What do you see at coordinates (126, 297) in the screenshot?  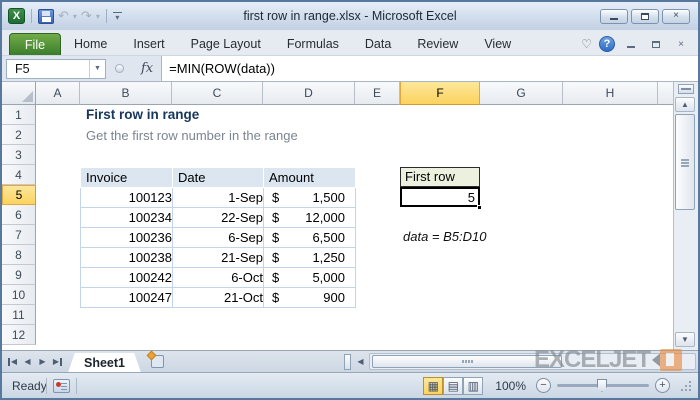 I see `cell-invoice: 100247` at bounding box center [126, 297].